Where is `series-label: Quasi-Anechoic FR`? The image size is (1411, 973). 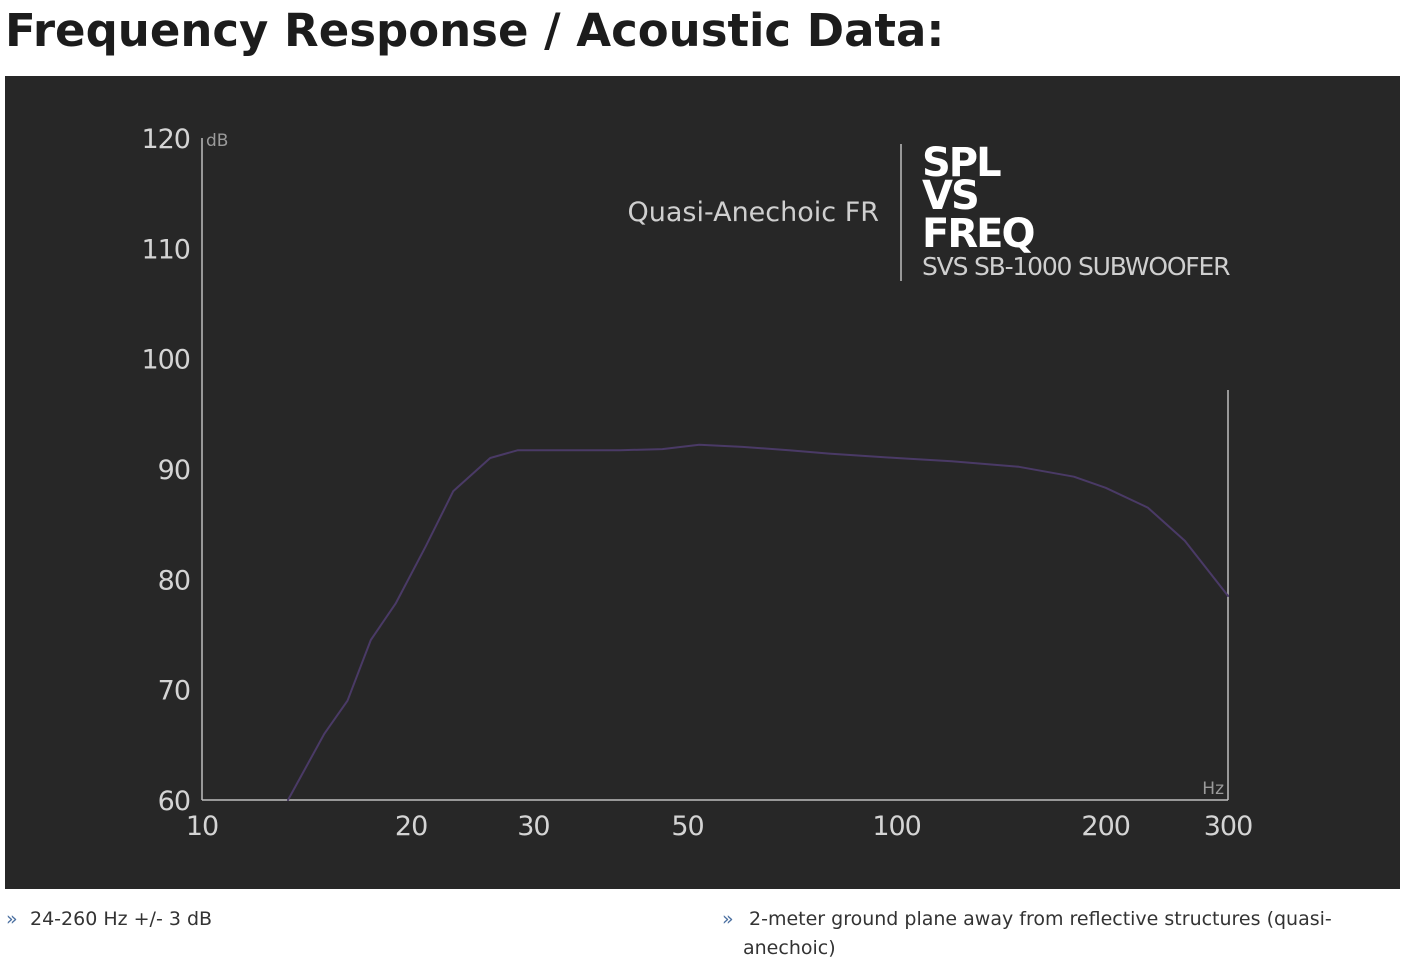 series-label: Quasi-Anechoic FR is located at coordinates (753, 212).